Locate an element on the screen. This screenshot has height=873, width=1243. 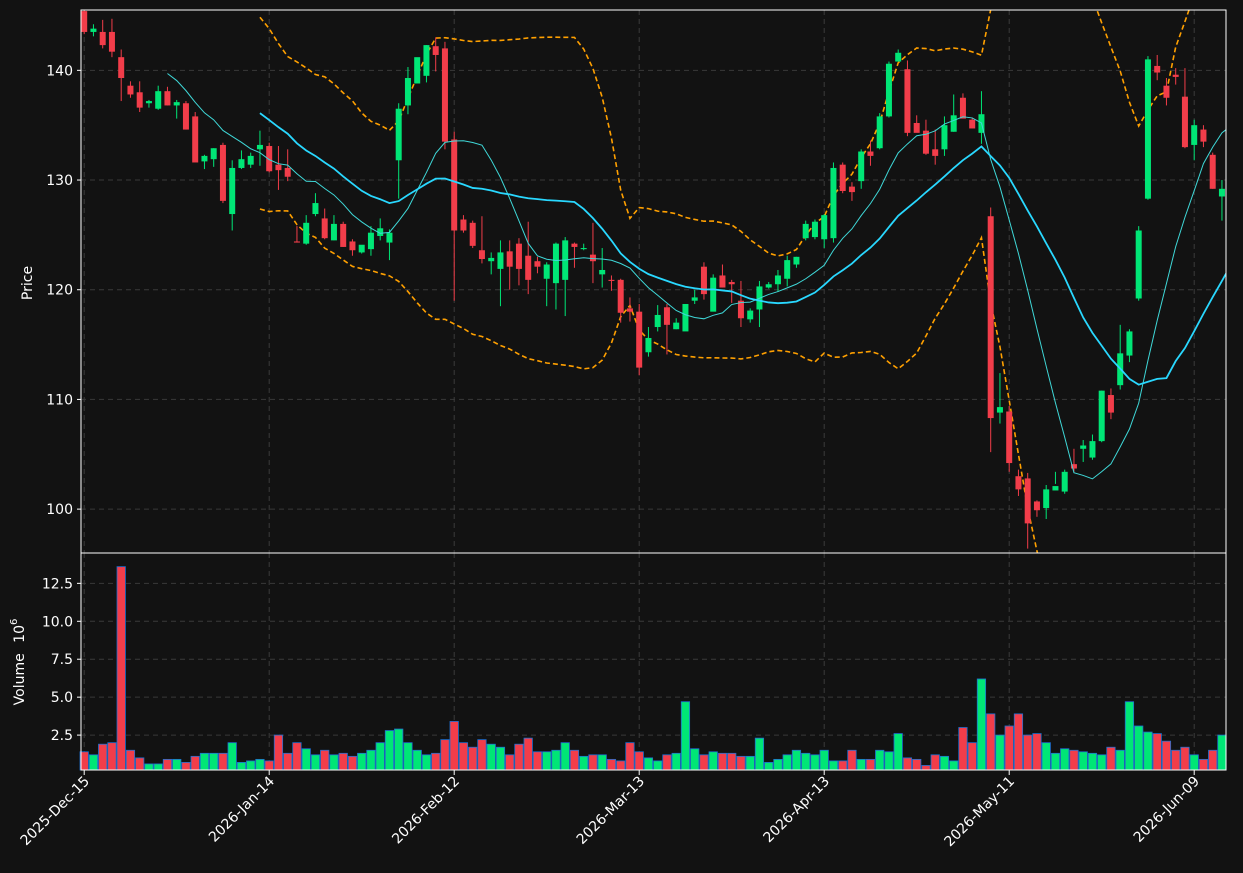
volume-tick-label: 12.5 is located at coordinates (57, 584).